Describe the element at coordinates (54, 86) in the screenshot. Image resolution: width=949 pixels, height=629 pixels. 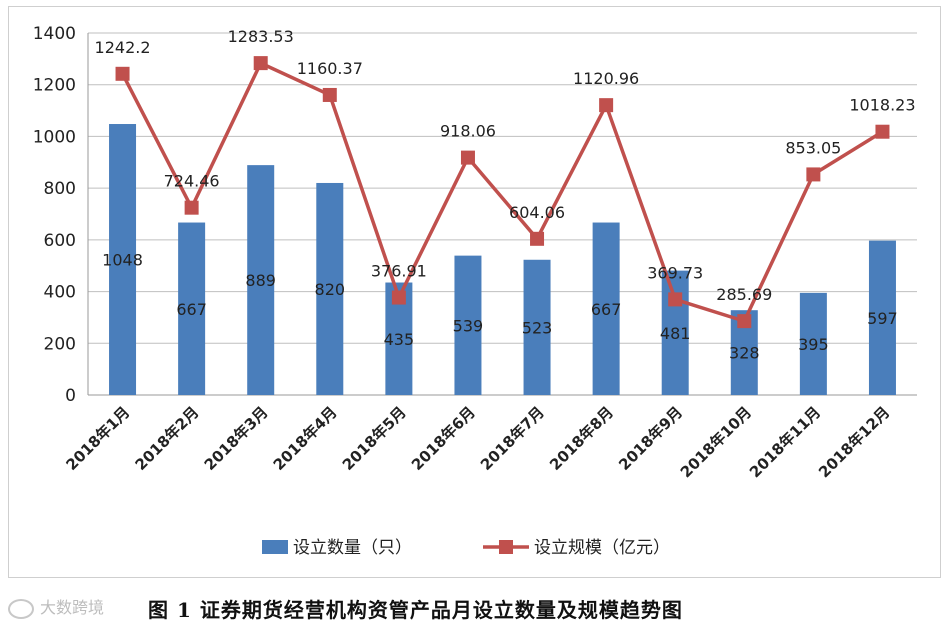
I see `y-tick-label: 1200` at that location.